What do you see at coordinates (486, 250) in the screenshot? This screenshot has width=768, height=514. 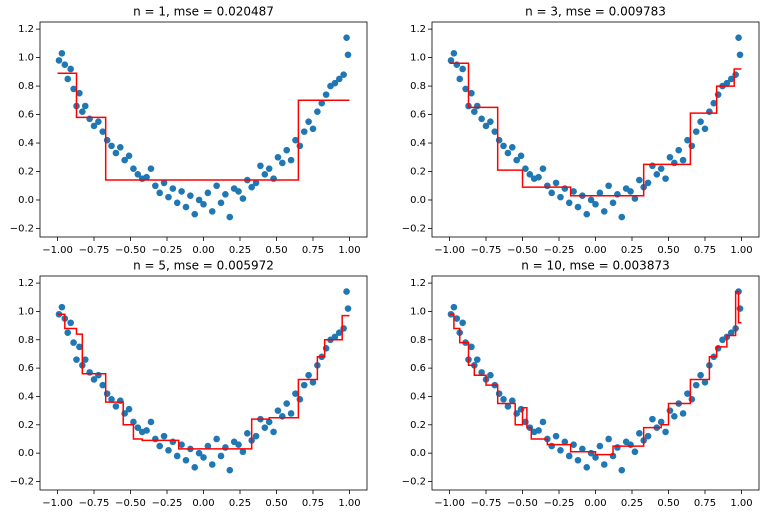 I see `x-tick-label: −0.75` at bounding box center [486, 250].